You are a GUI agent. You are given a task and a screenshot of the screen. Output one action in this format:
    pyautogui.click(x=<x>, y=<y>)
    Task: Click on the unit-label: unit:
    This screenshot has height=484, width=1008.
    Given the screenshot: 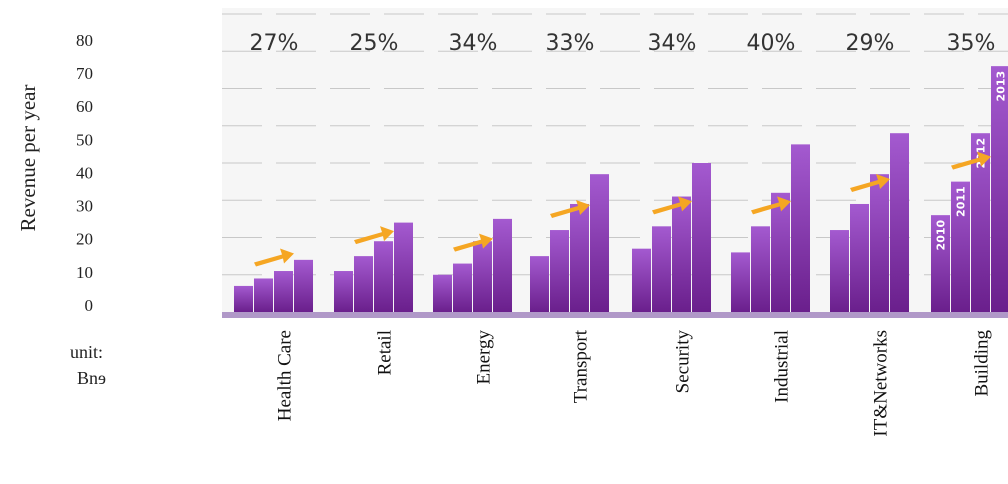 What is the action you would take?
    pyautogui.click(x=86, y=352)
    